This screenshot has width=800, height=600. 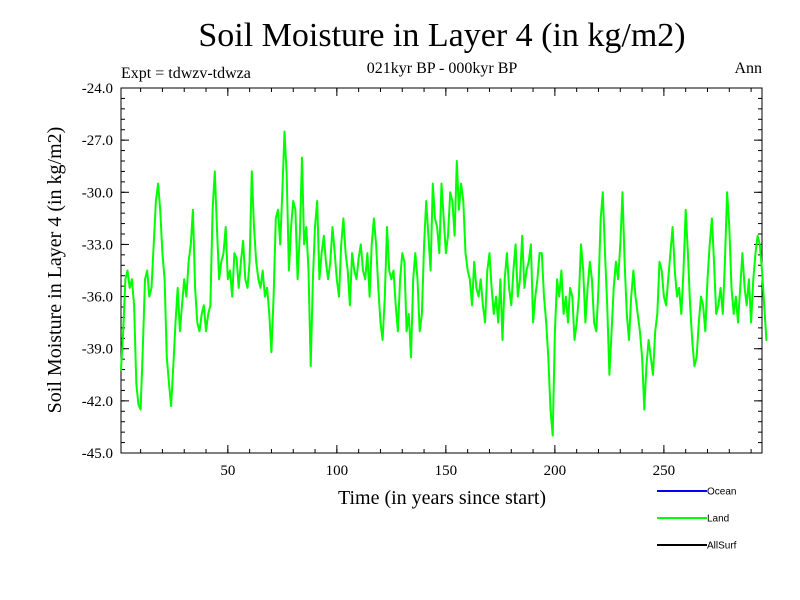 What do you see at coordinates (664, 471) in the screenshot?
I see `x-tick-label: 250` at bounding box center [664, 471].